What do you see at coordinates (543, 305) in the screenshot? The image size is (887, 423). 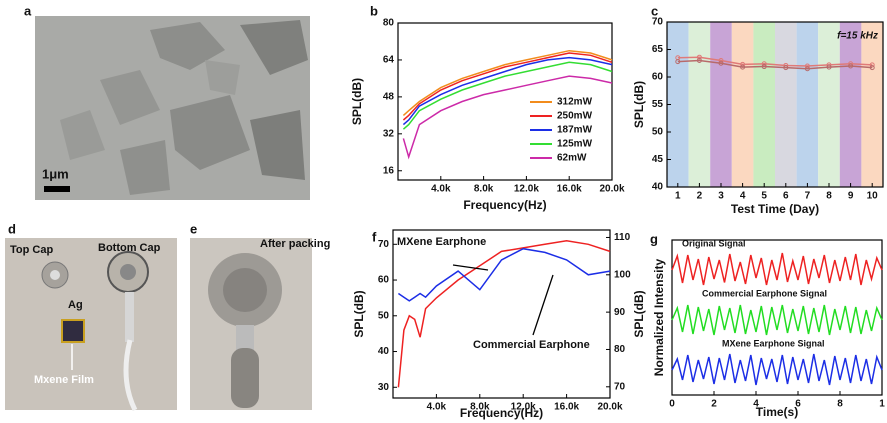 I see `arrow` at bounding box center [543, 305].